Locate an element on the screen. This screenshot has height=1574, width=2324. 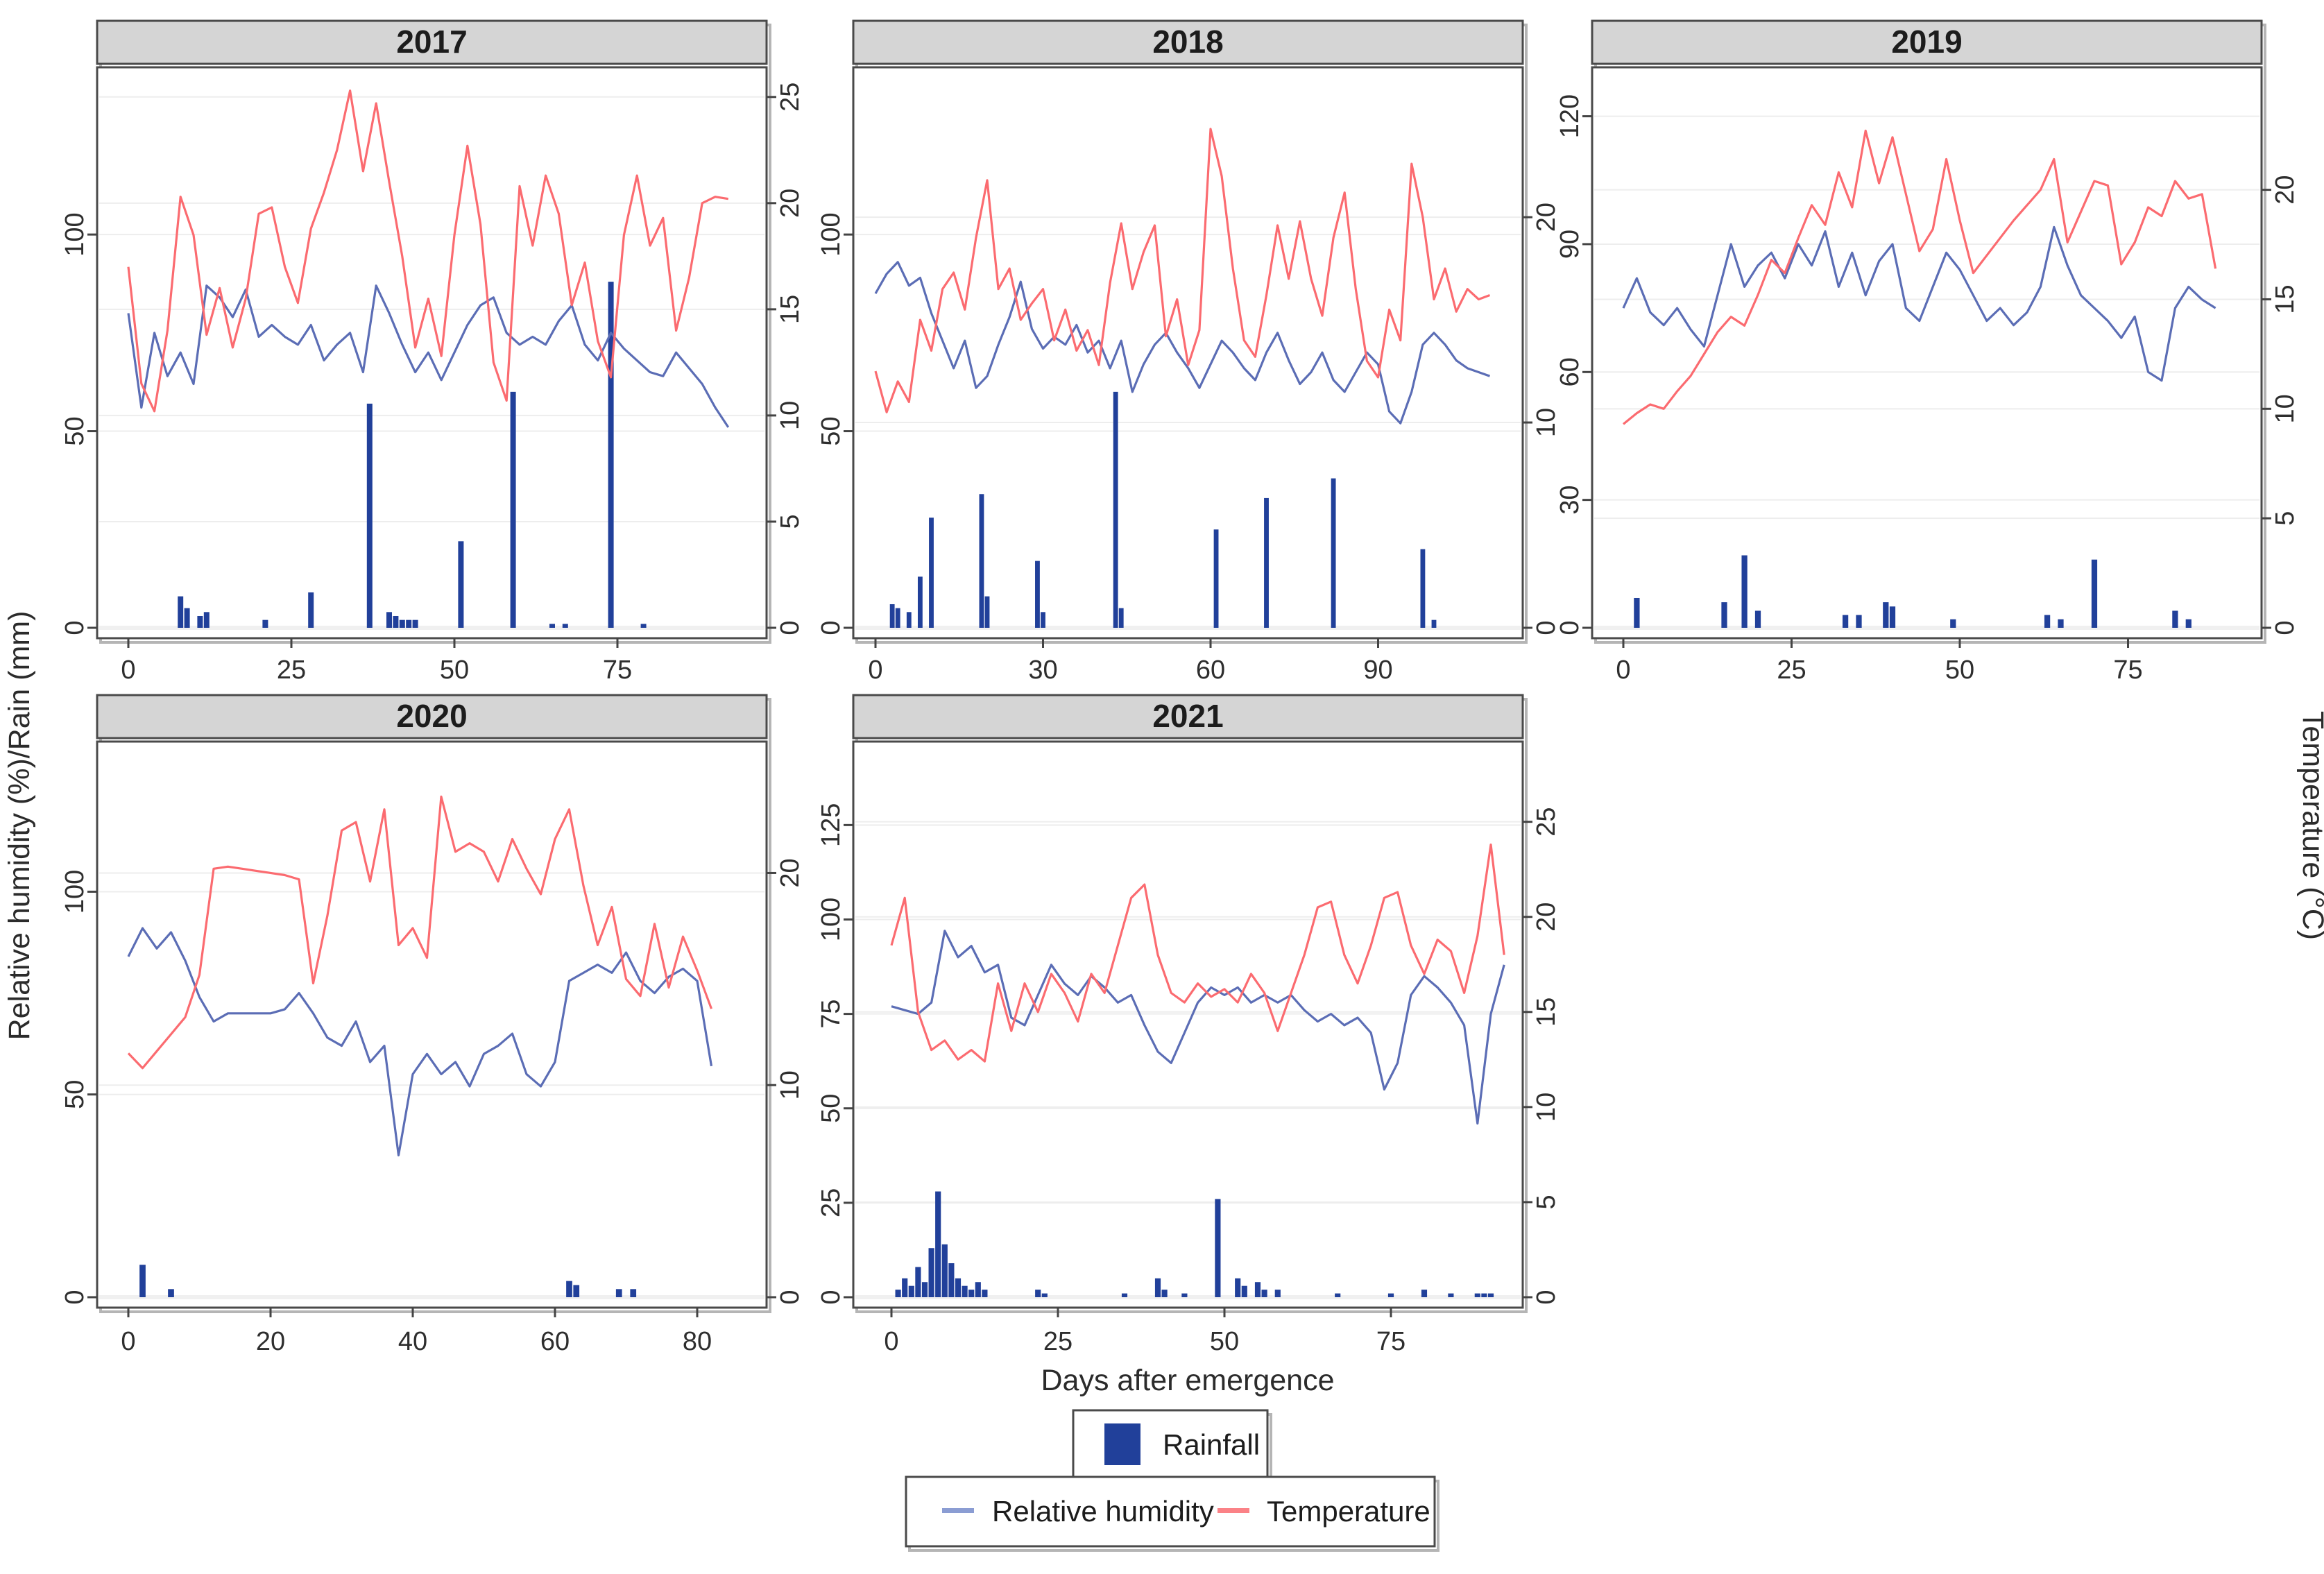
panel-2021: 2021 0 25 50 75 0 25 50 75 100 125 0 5 10 15 20 25 is located at coordinates (1189, 1025).